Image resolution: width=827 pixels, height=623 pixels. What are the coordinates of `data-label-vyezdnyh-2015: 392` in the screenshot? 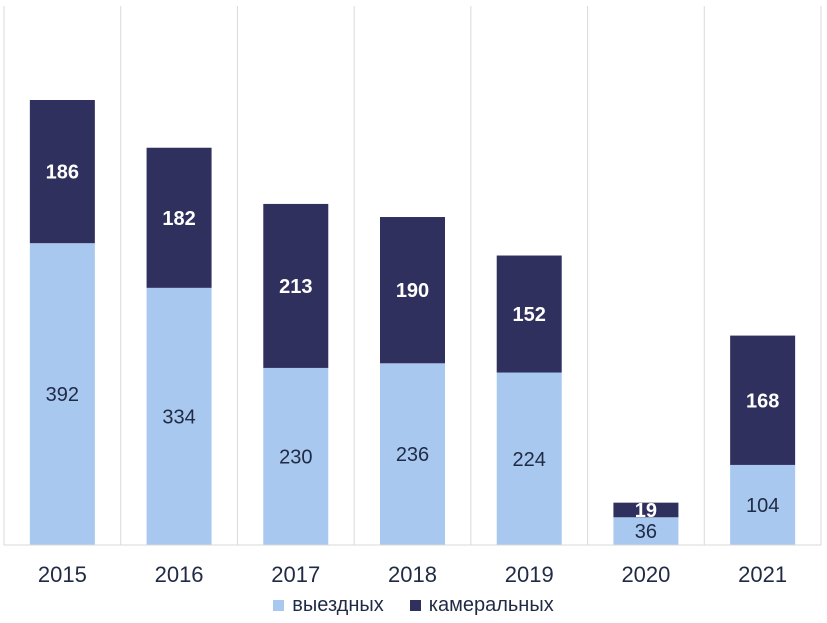 It's located at (62, 395).